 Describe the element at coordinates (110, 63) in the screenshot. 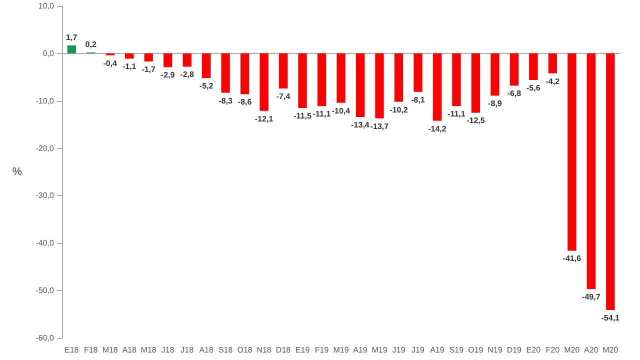

I see `data-label: -0,4` at that location.